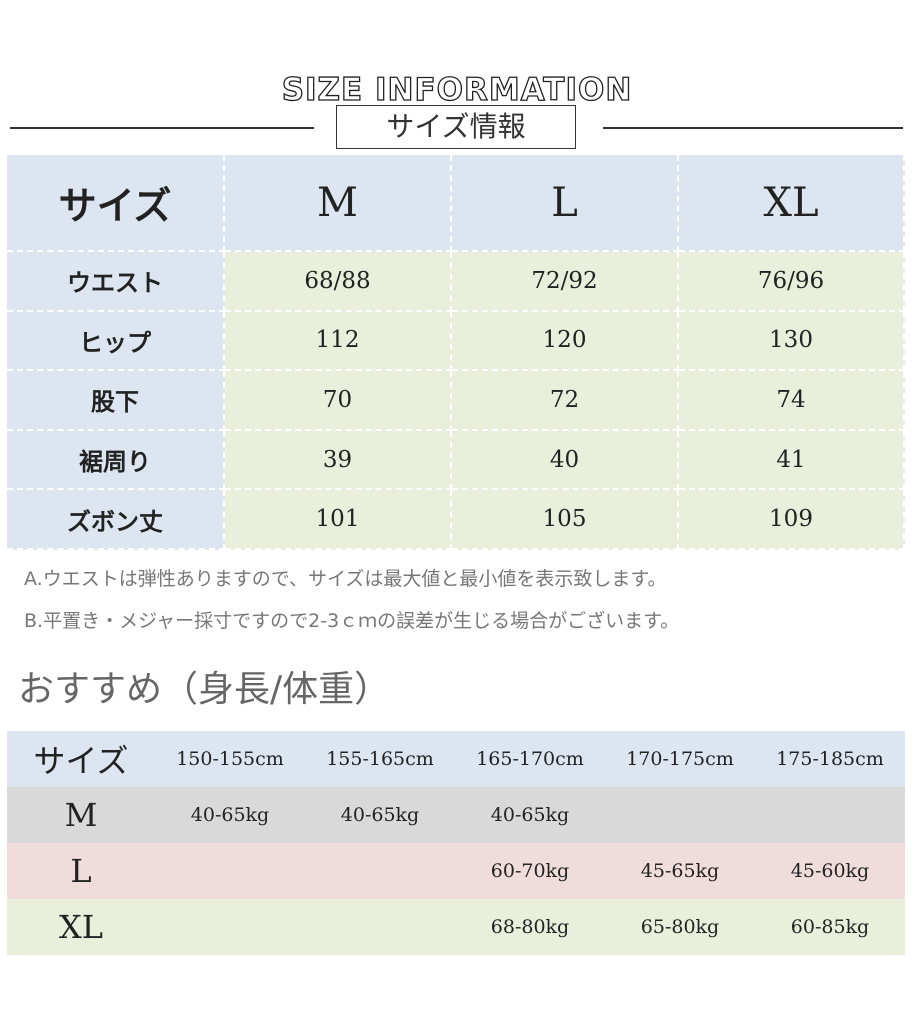 This screenshot has height=1024, width=914. I want to click on recommend-row-l: L 60-70kg 45-65kg 45-60kg, so click(456, 871).